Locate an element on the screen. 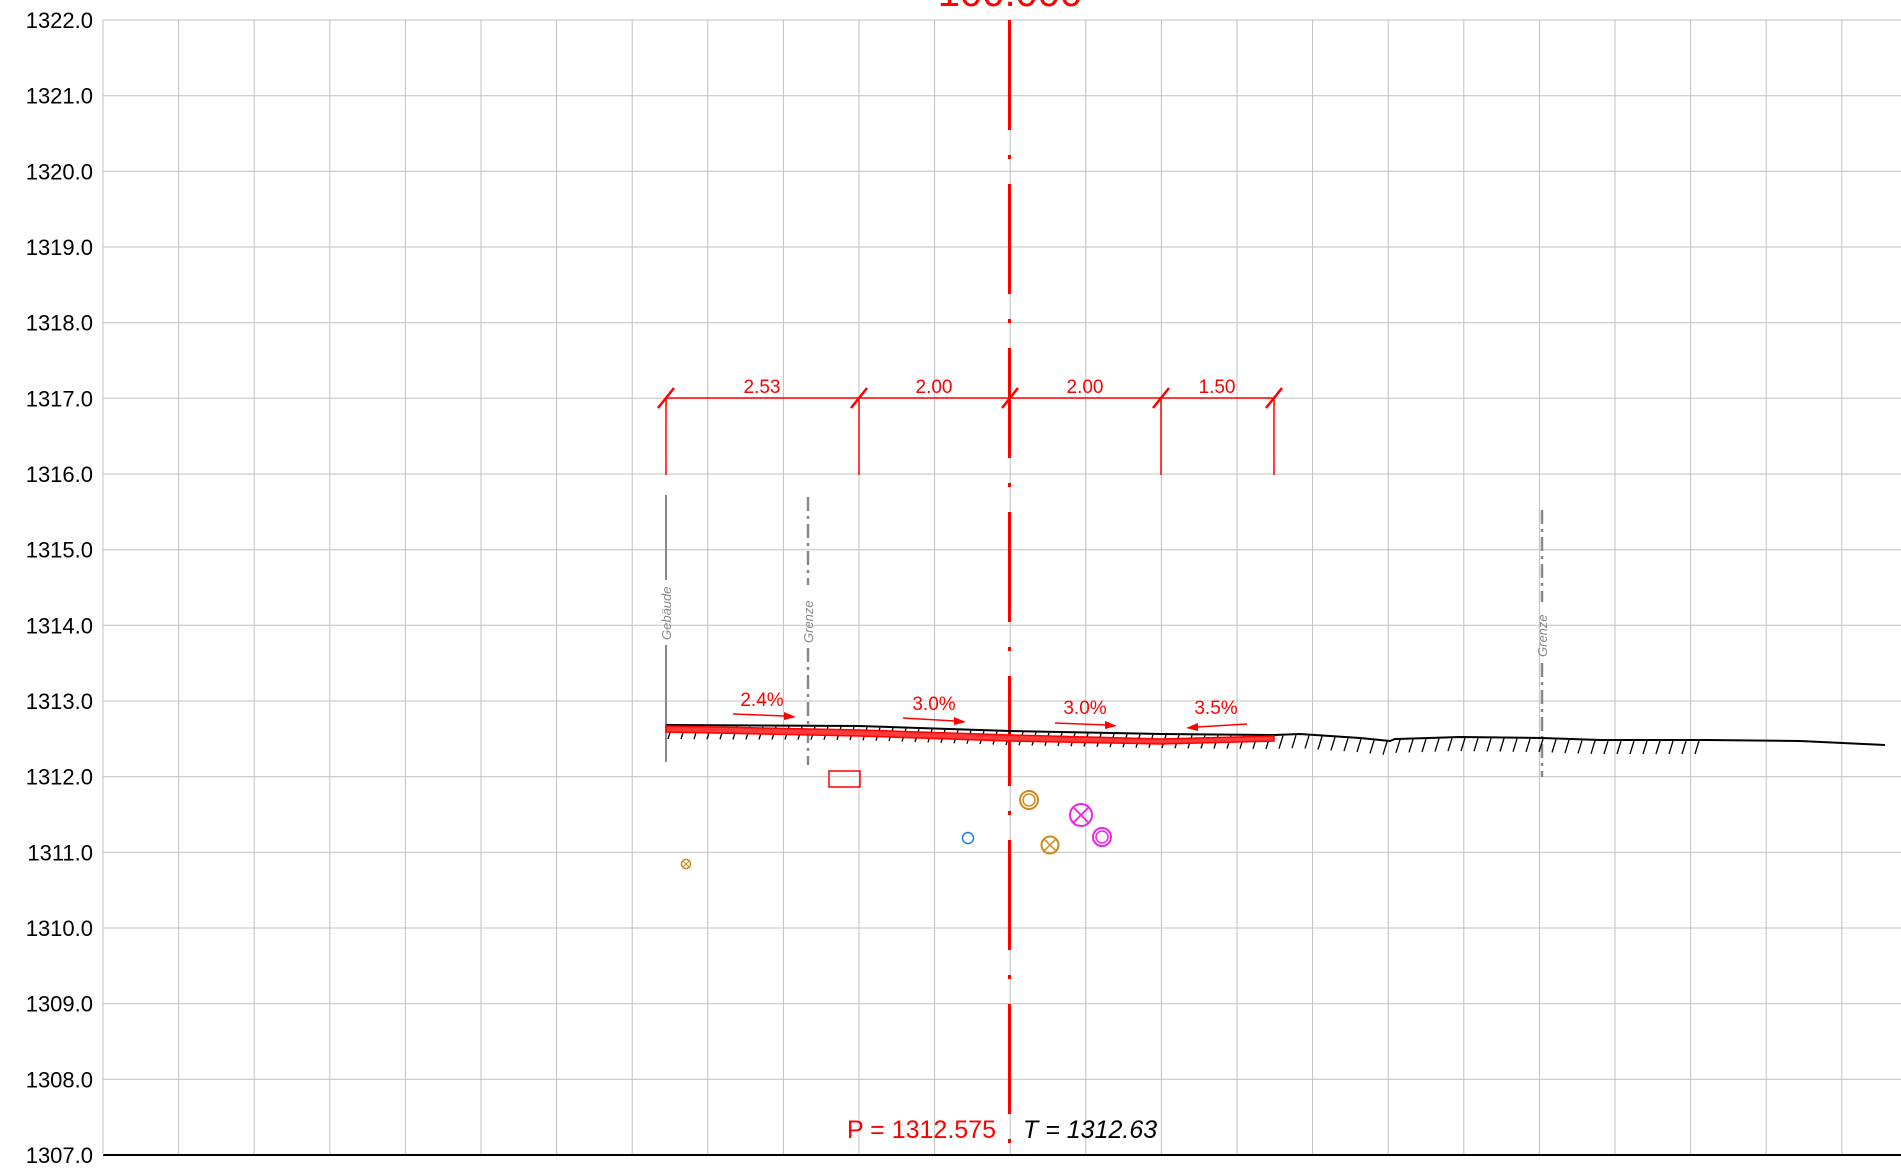 Image resolution: width=1901 pixels, height=1168 pixels. utility-symbols is located at coordinates (896, 820).